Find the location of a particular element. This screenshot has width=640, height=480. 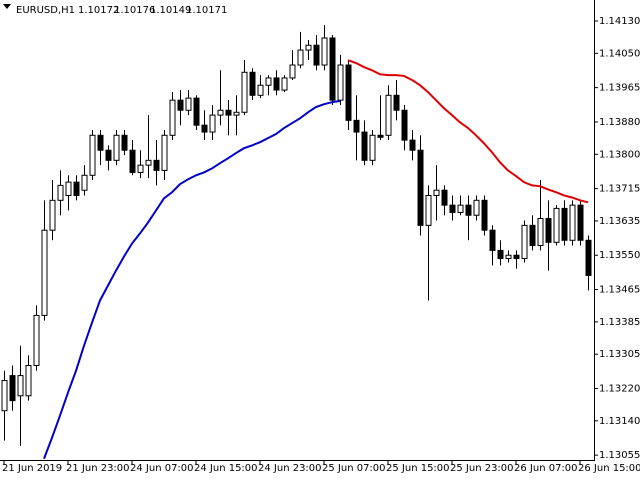

x-tick-label: 24 Jun 07:00 is located at coordinates (162, 468).